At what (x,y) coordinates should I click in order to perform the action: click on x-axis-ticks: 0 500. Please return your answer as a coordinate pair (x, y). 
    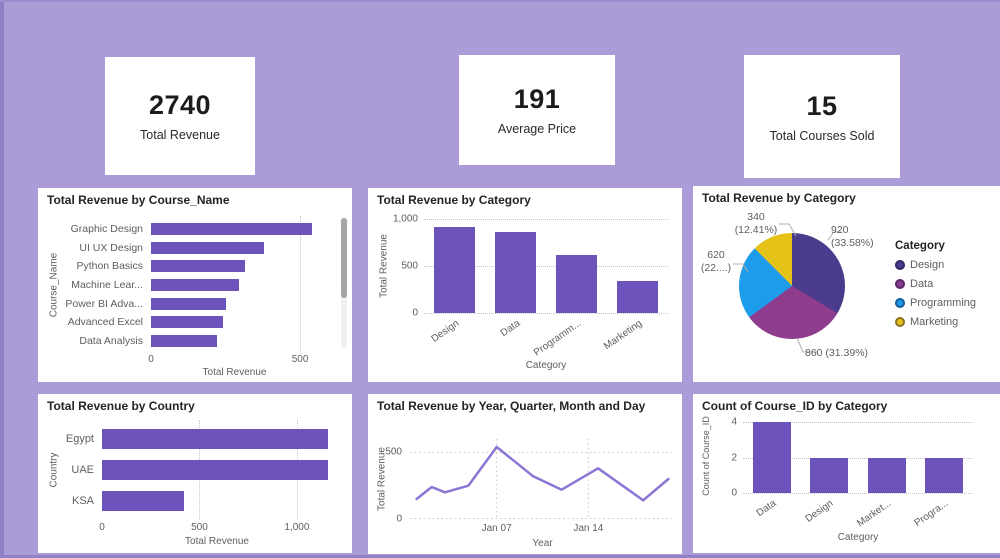
    Looking at the image, I should click on (233, 360).